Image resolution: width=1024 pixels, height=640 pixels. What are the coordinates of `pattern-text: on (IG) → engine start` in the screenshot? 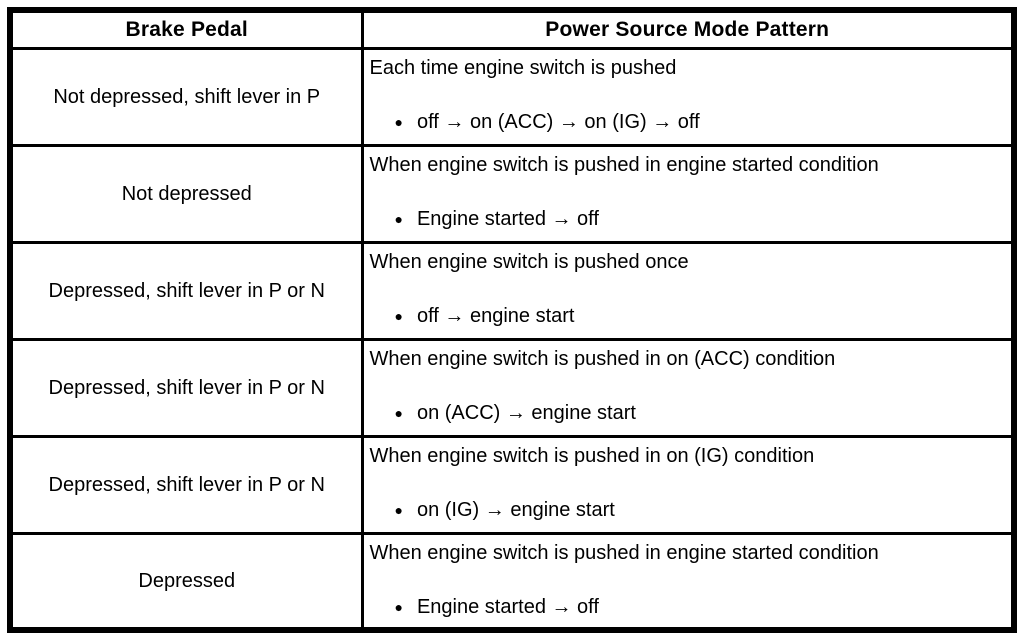 It's located at (515, 509).